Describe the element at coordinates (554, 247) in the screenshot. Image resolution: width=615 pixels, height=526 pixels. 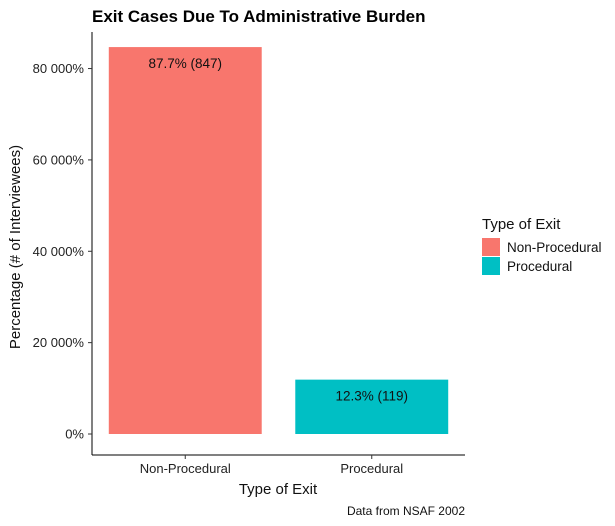
I see `legend-label-0: Non-Procedural` at that location.